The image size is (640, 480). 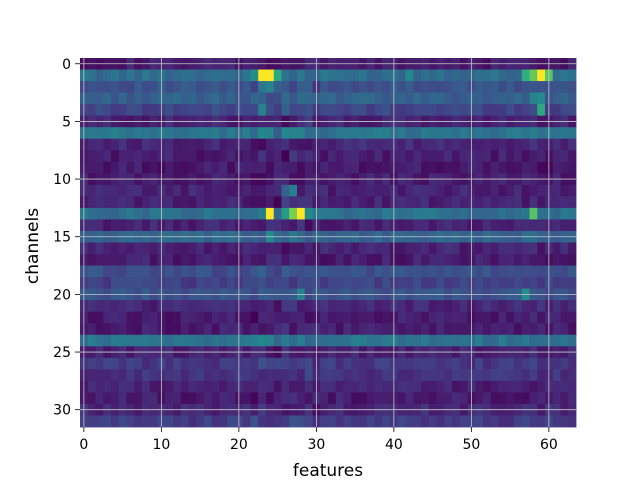 What do you see at coordinates (549, 445) in the screenshot?
I see `x-tick-label: 60` at bounding box center [549, 445].